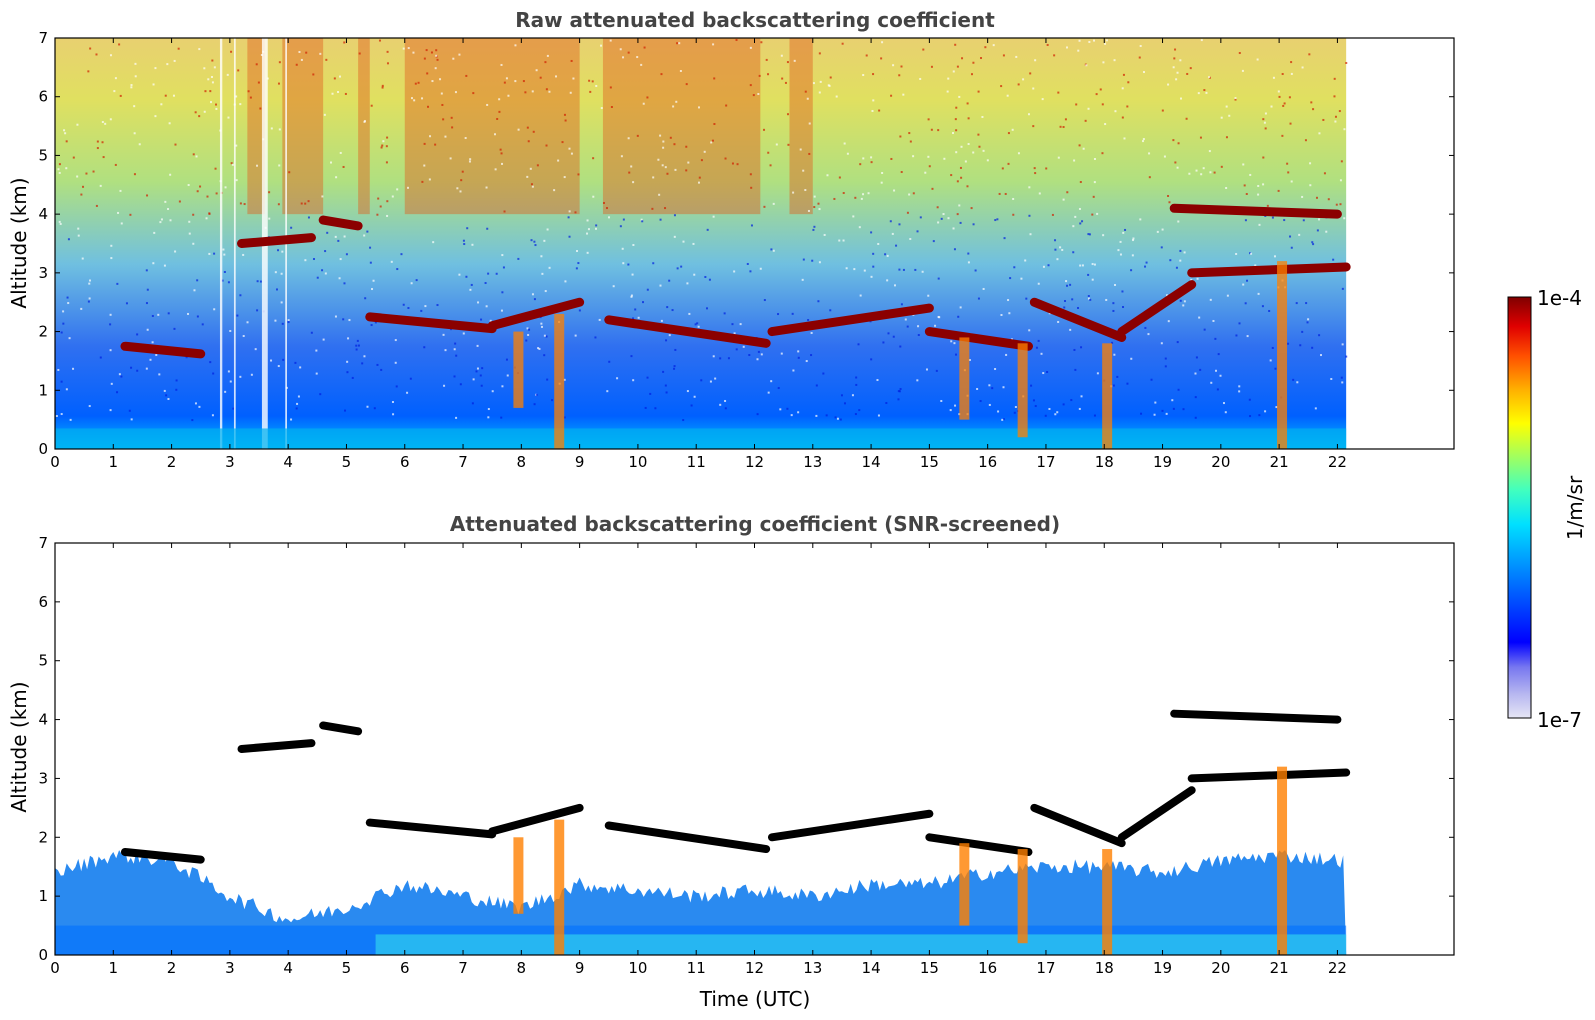 The width and height of the screenshot is (1595, 1020). Describe the element at coordinates (347, 968) in the screenshot. I see `x-tick-label: 5` at that location.